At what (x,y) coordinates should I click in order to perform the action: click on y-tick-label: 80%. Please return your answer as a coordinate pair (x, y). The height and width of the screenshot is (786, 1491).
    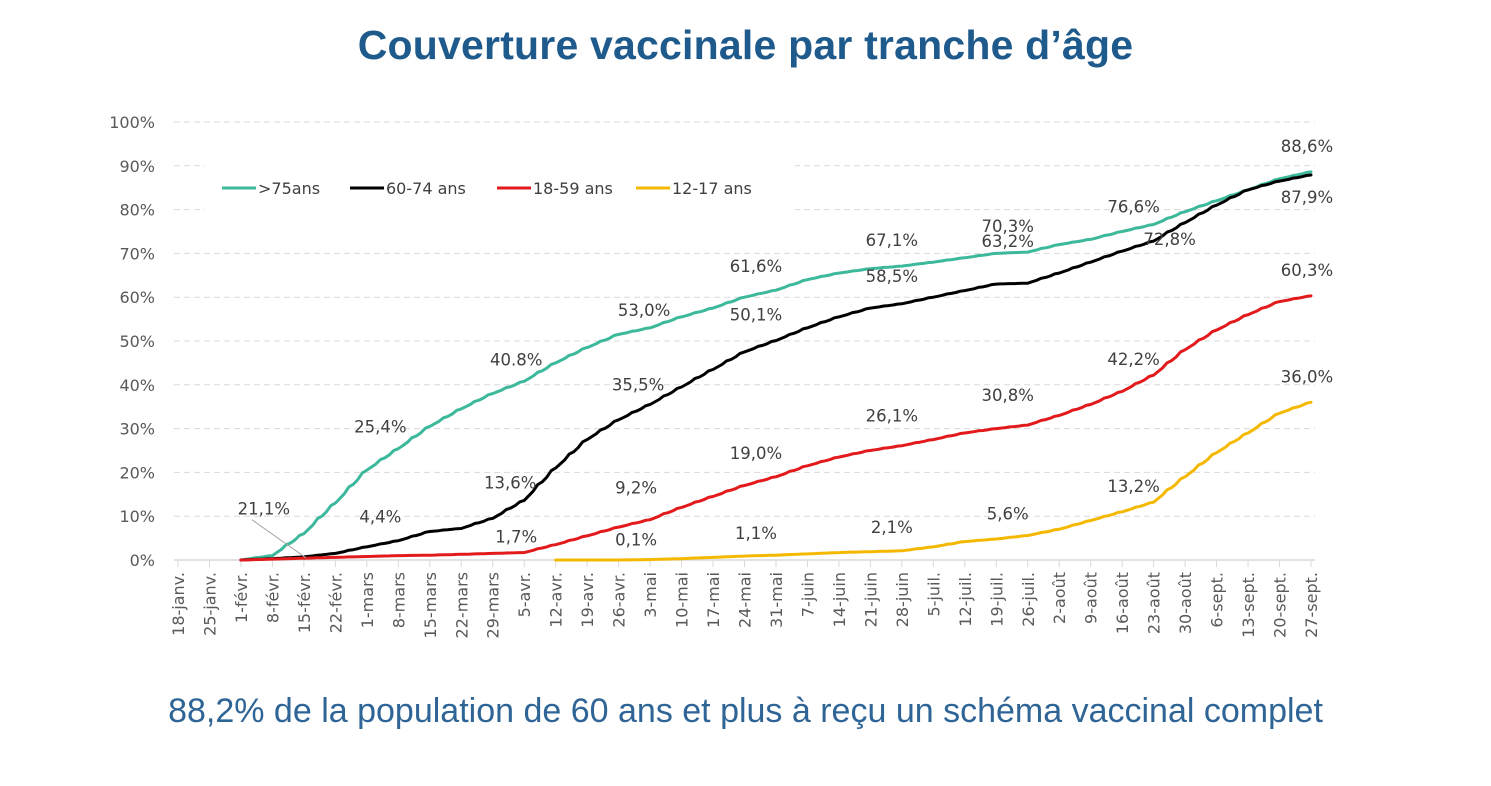
    Looking at the image, I should click on (137, 210).